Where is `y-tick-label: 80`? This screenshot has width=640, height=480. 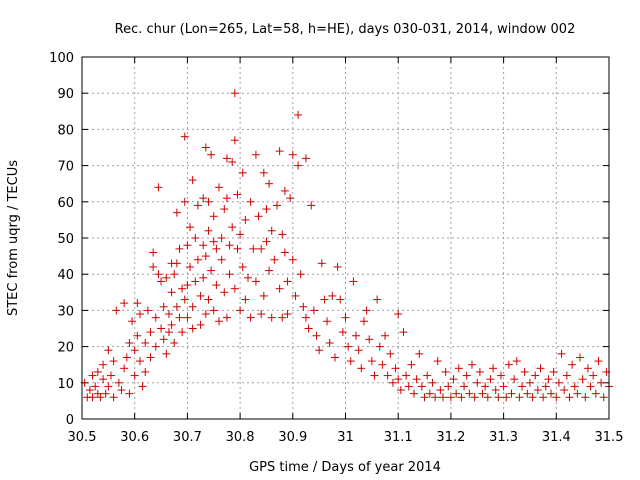
y-tick-label: 80 is located at coordinates (65, 130).